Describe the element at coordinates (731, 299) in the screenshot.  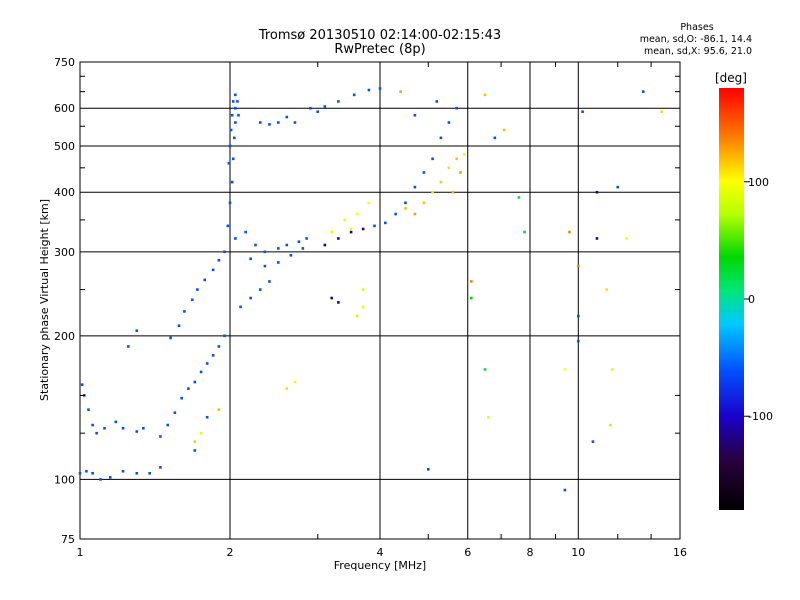
I see `colorbar-gradient` at that location.